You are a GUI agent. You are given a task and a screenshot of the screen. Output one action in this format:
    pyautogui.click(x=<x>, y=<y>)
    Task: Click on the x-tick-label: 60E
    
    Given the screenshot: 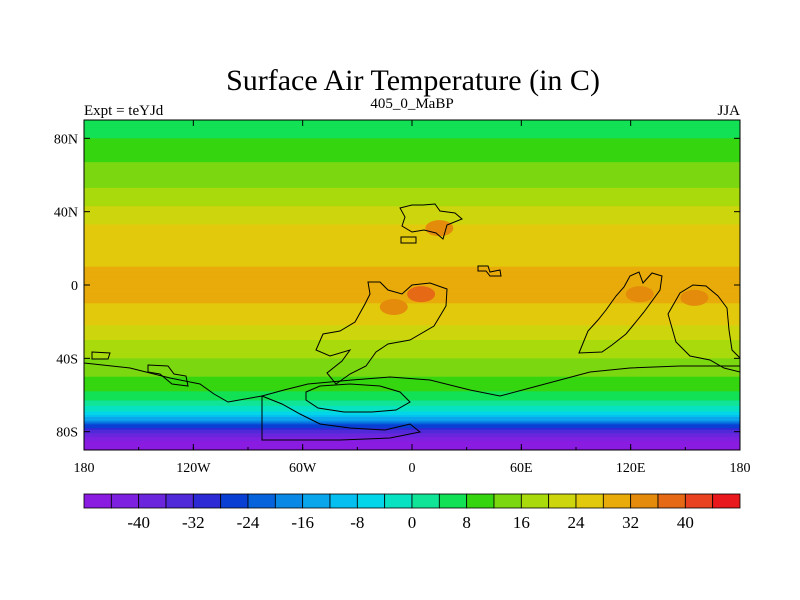 What is the action you would take?
    pyautogui.click(x=521, y=468)
    